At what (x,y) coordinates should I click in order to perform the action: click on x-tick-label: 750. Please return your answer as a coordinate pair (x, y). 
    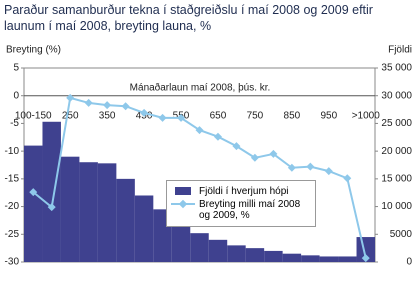
    Looking at the image, I should click on (255, 116).